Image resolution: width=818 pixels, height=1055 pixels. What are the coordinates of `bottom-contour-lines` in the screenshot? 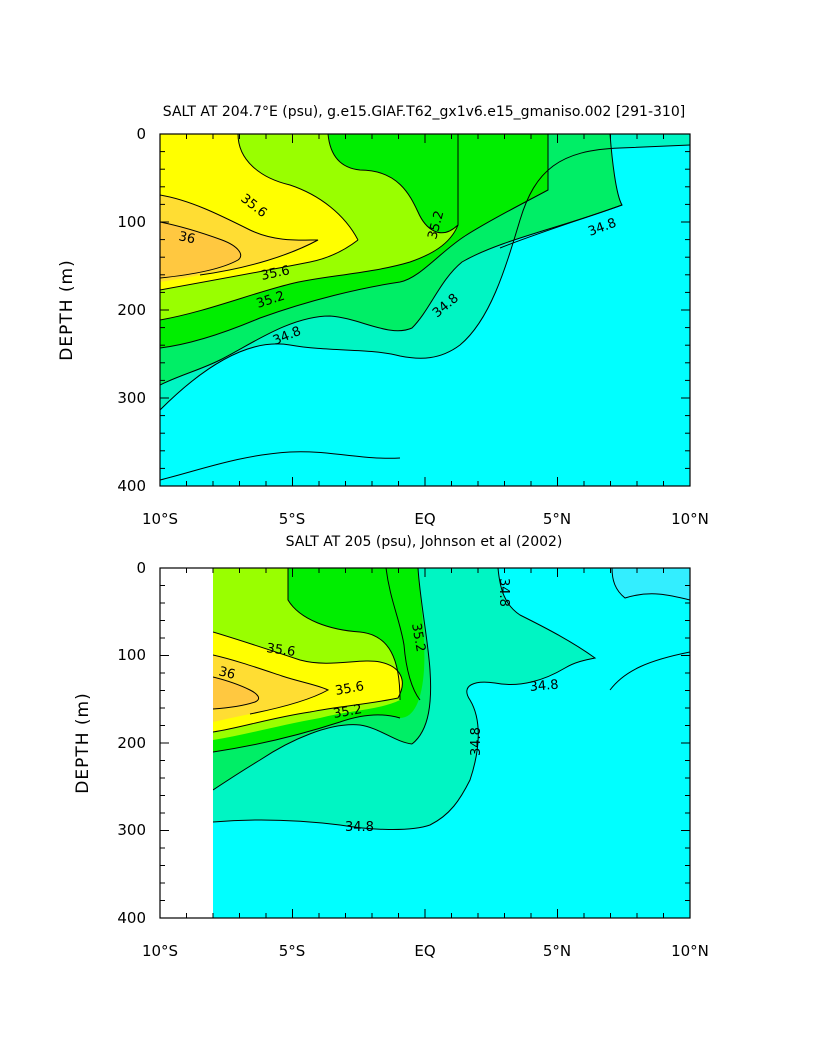 It's located at (451, 699).